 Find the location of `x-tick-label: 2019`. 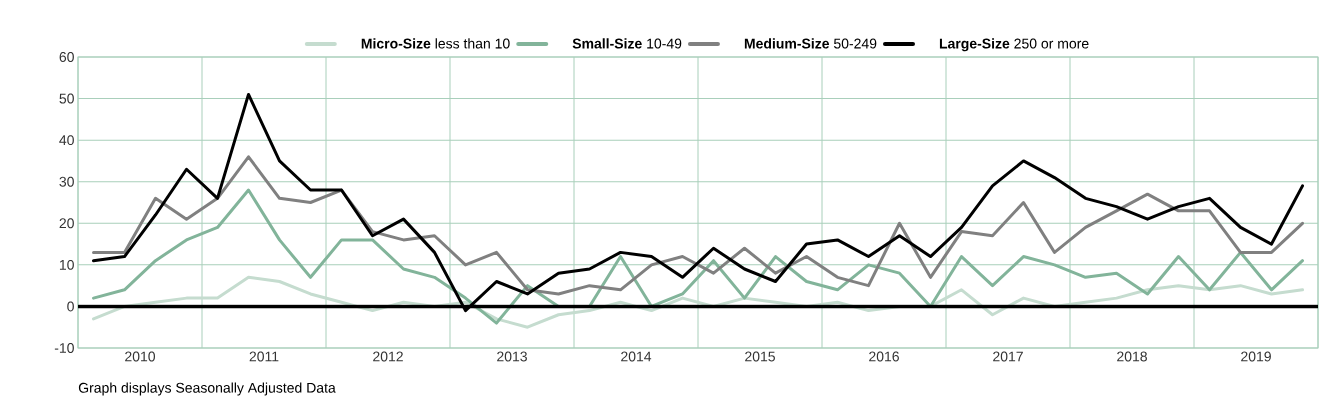

x-tick-label: 2019 is located at coordinates (1256, 356).